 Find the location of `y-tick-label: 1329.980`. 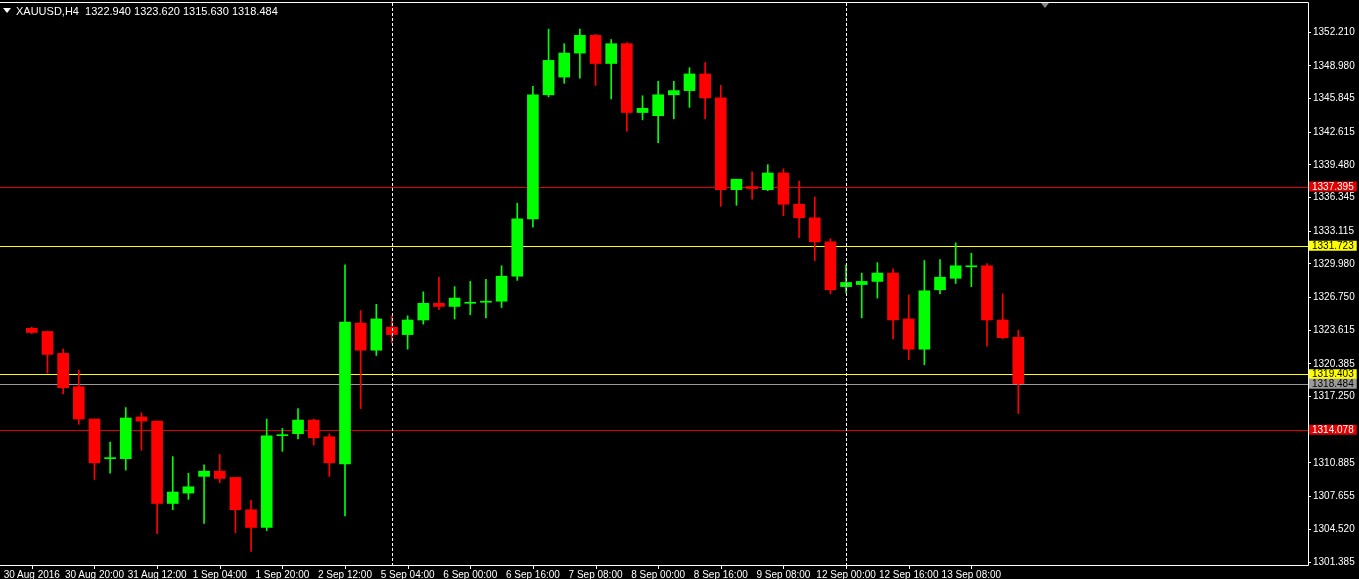

y-tick-label: 1329.980 is located at coordinates (1334, 263).